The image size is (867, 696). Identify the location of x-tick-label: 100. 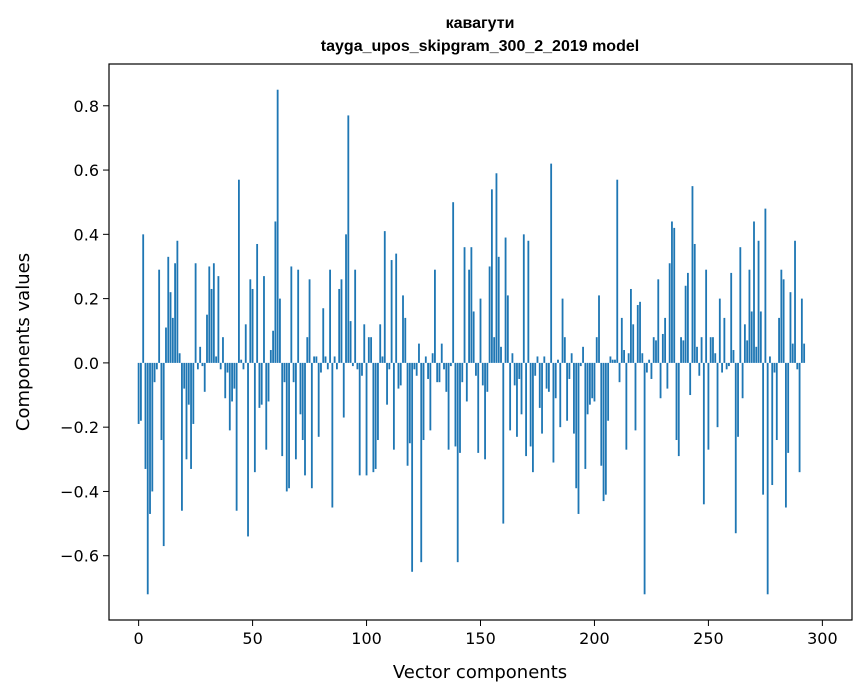
(366, 638).